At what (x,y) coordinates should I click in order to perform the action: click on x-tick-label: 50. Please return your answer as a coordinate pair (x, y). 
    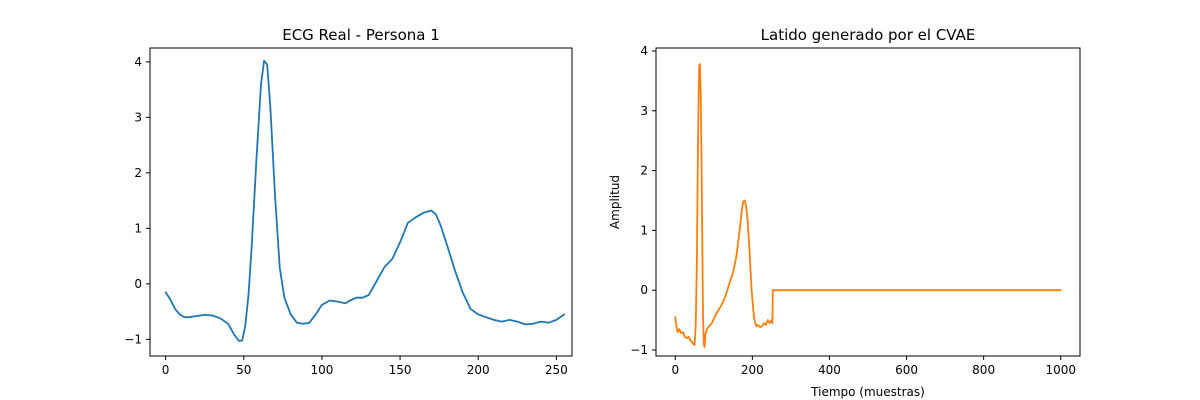
    Looking at the image, I should click on (243, 370).